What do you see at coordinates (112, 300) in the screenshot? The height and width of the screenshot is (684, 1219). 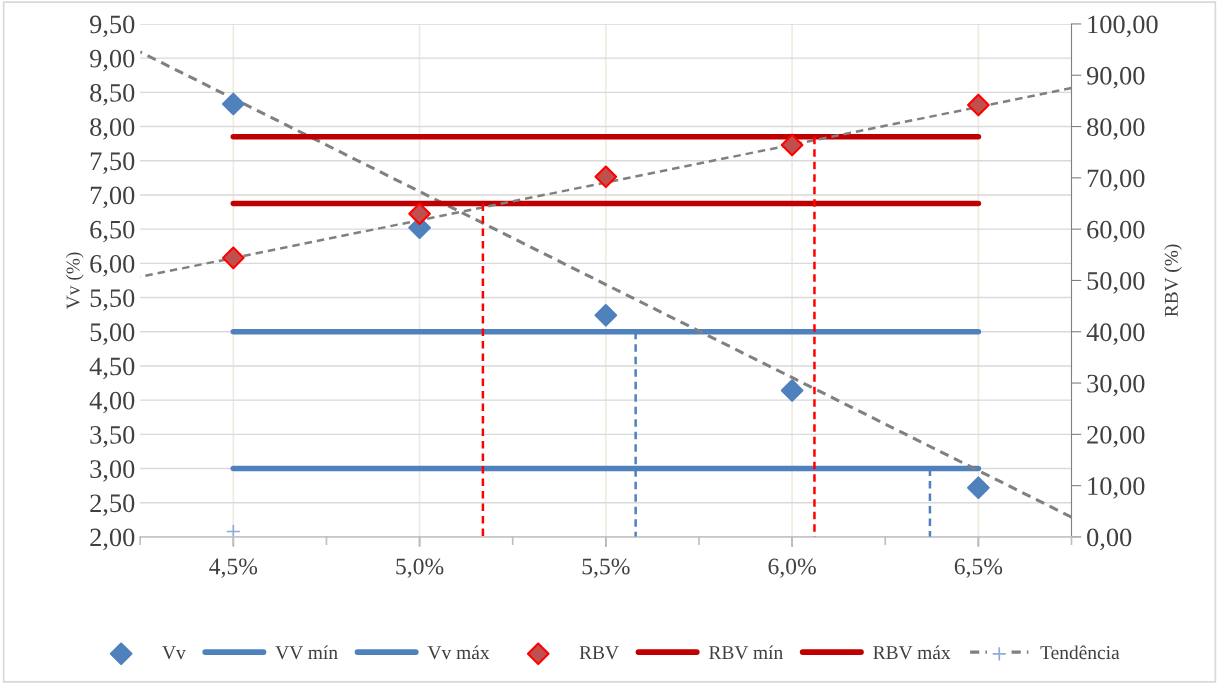 I see `y-tick-label: 5,50` at bounding box center [112, 300].